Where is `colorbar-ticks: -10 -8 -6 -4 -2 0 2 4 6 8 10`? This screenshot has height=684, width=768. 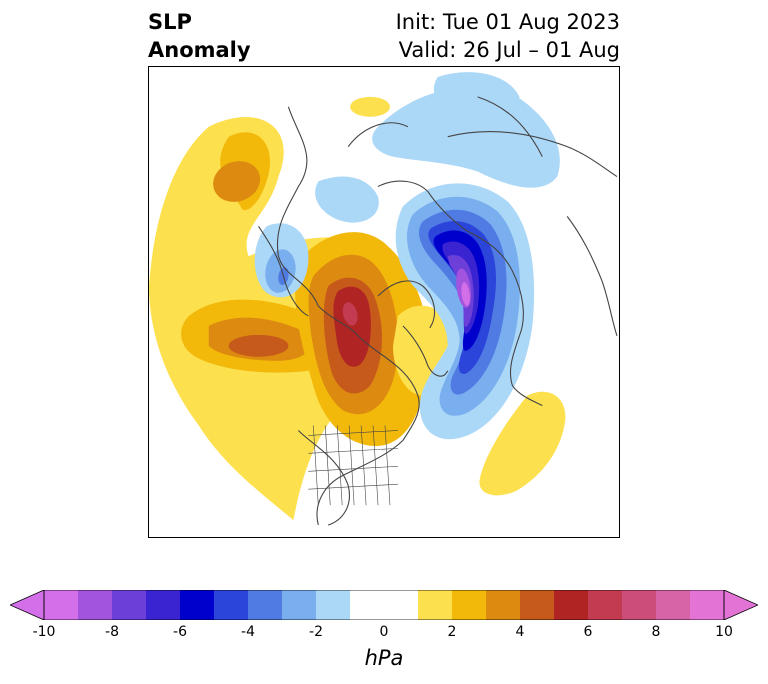 colorbar-ticks: -10 -8 -6 -4 -2 0 2 4 6 8 10 is located at coordinates (384, 634).